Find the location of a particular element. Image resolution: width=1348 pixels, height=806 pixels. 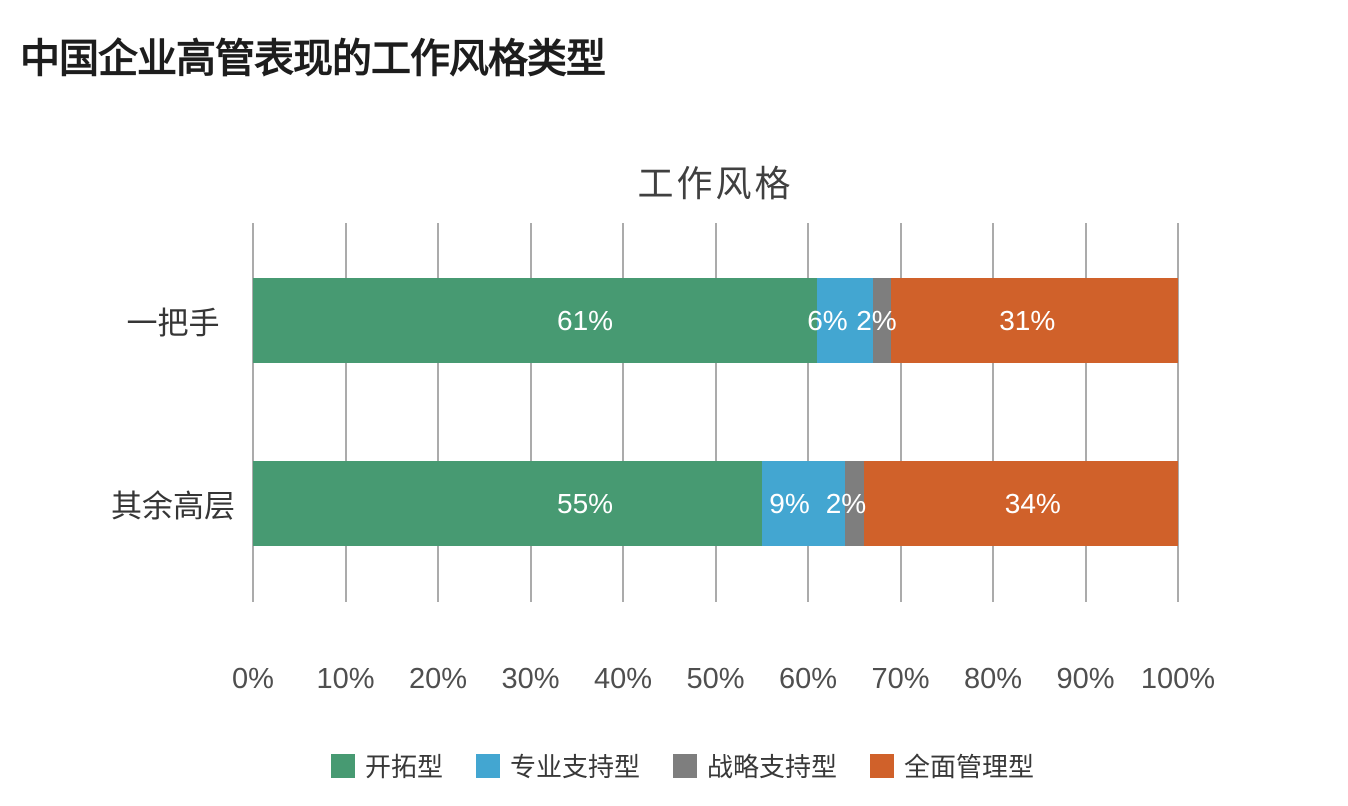

bar-data-label: 61% is located at coordinates (585, 320).